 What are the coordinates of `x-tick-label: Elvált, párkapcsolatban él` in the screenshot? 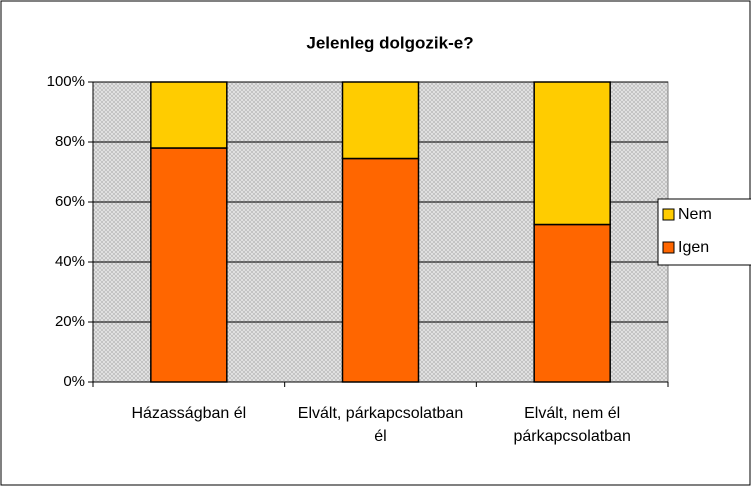 It's located at (380, 425).